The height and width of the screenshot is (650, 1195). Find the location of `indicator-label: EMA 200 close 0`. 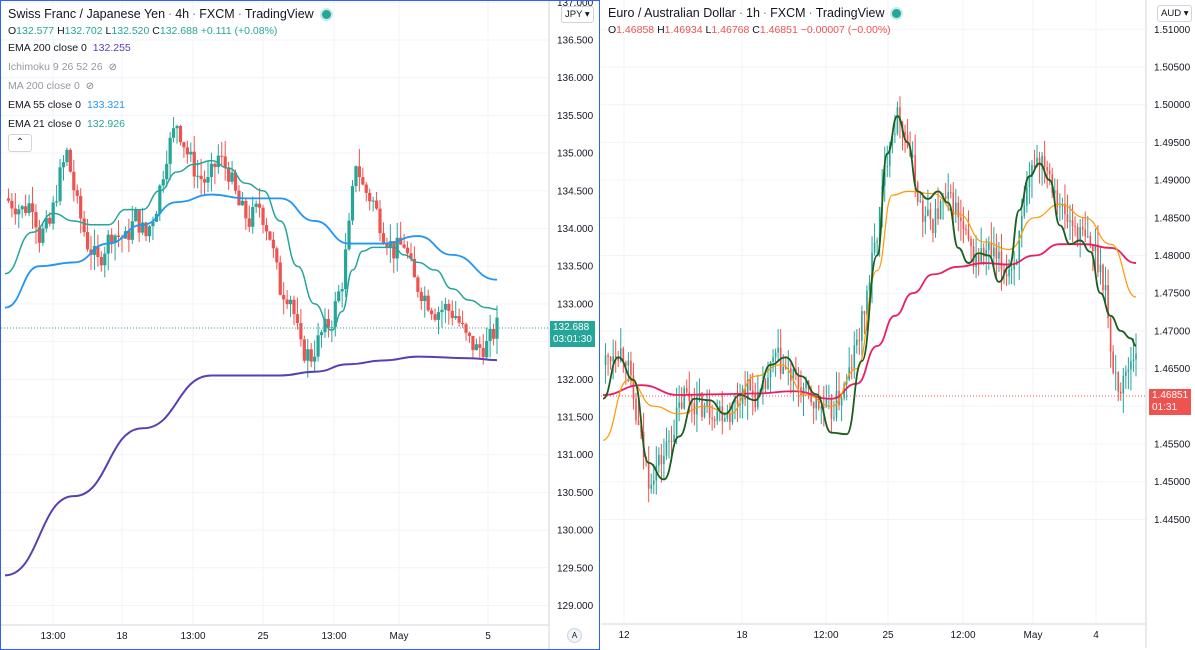

indicator-label: EMA 200 close 0 is located at coordinates (47, 48).